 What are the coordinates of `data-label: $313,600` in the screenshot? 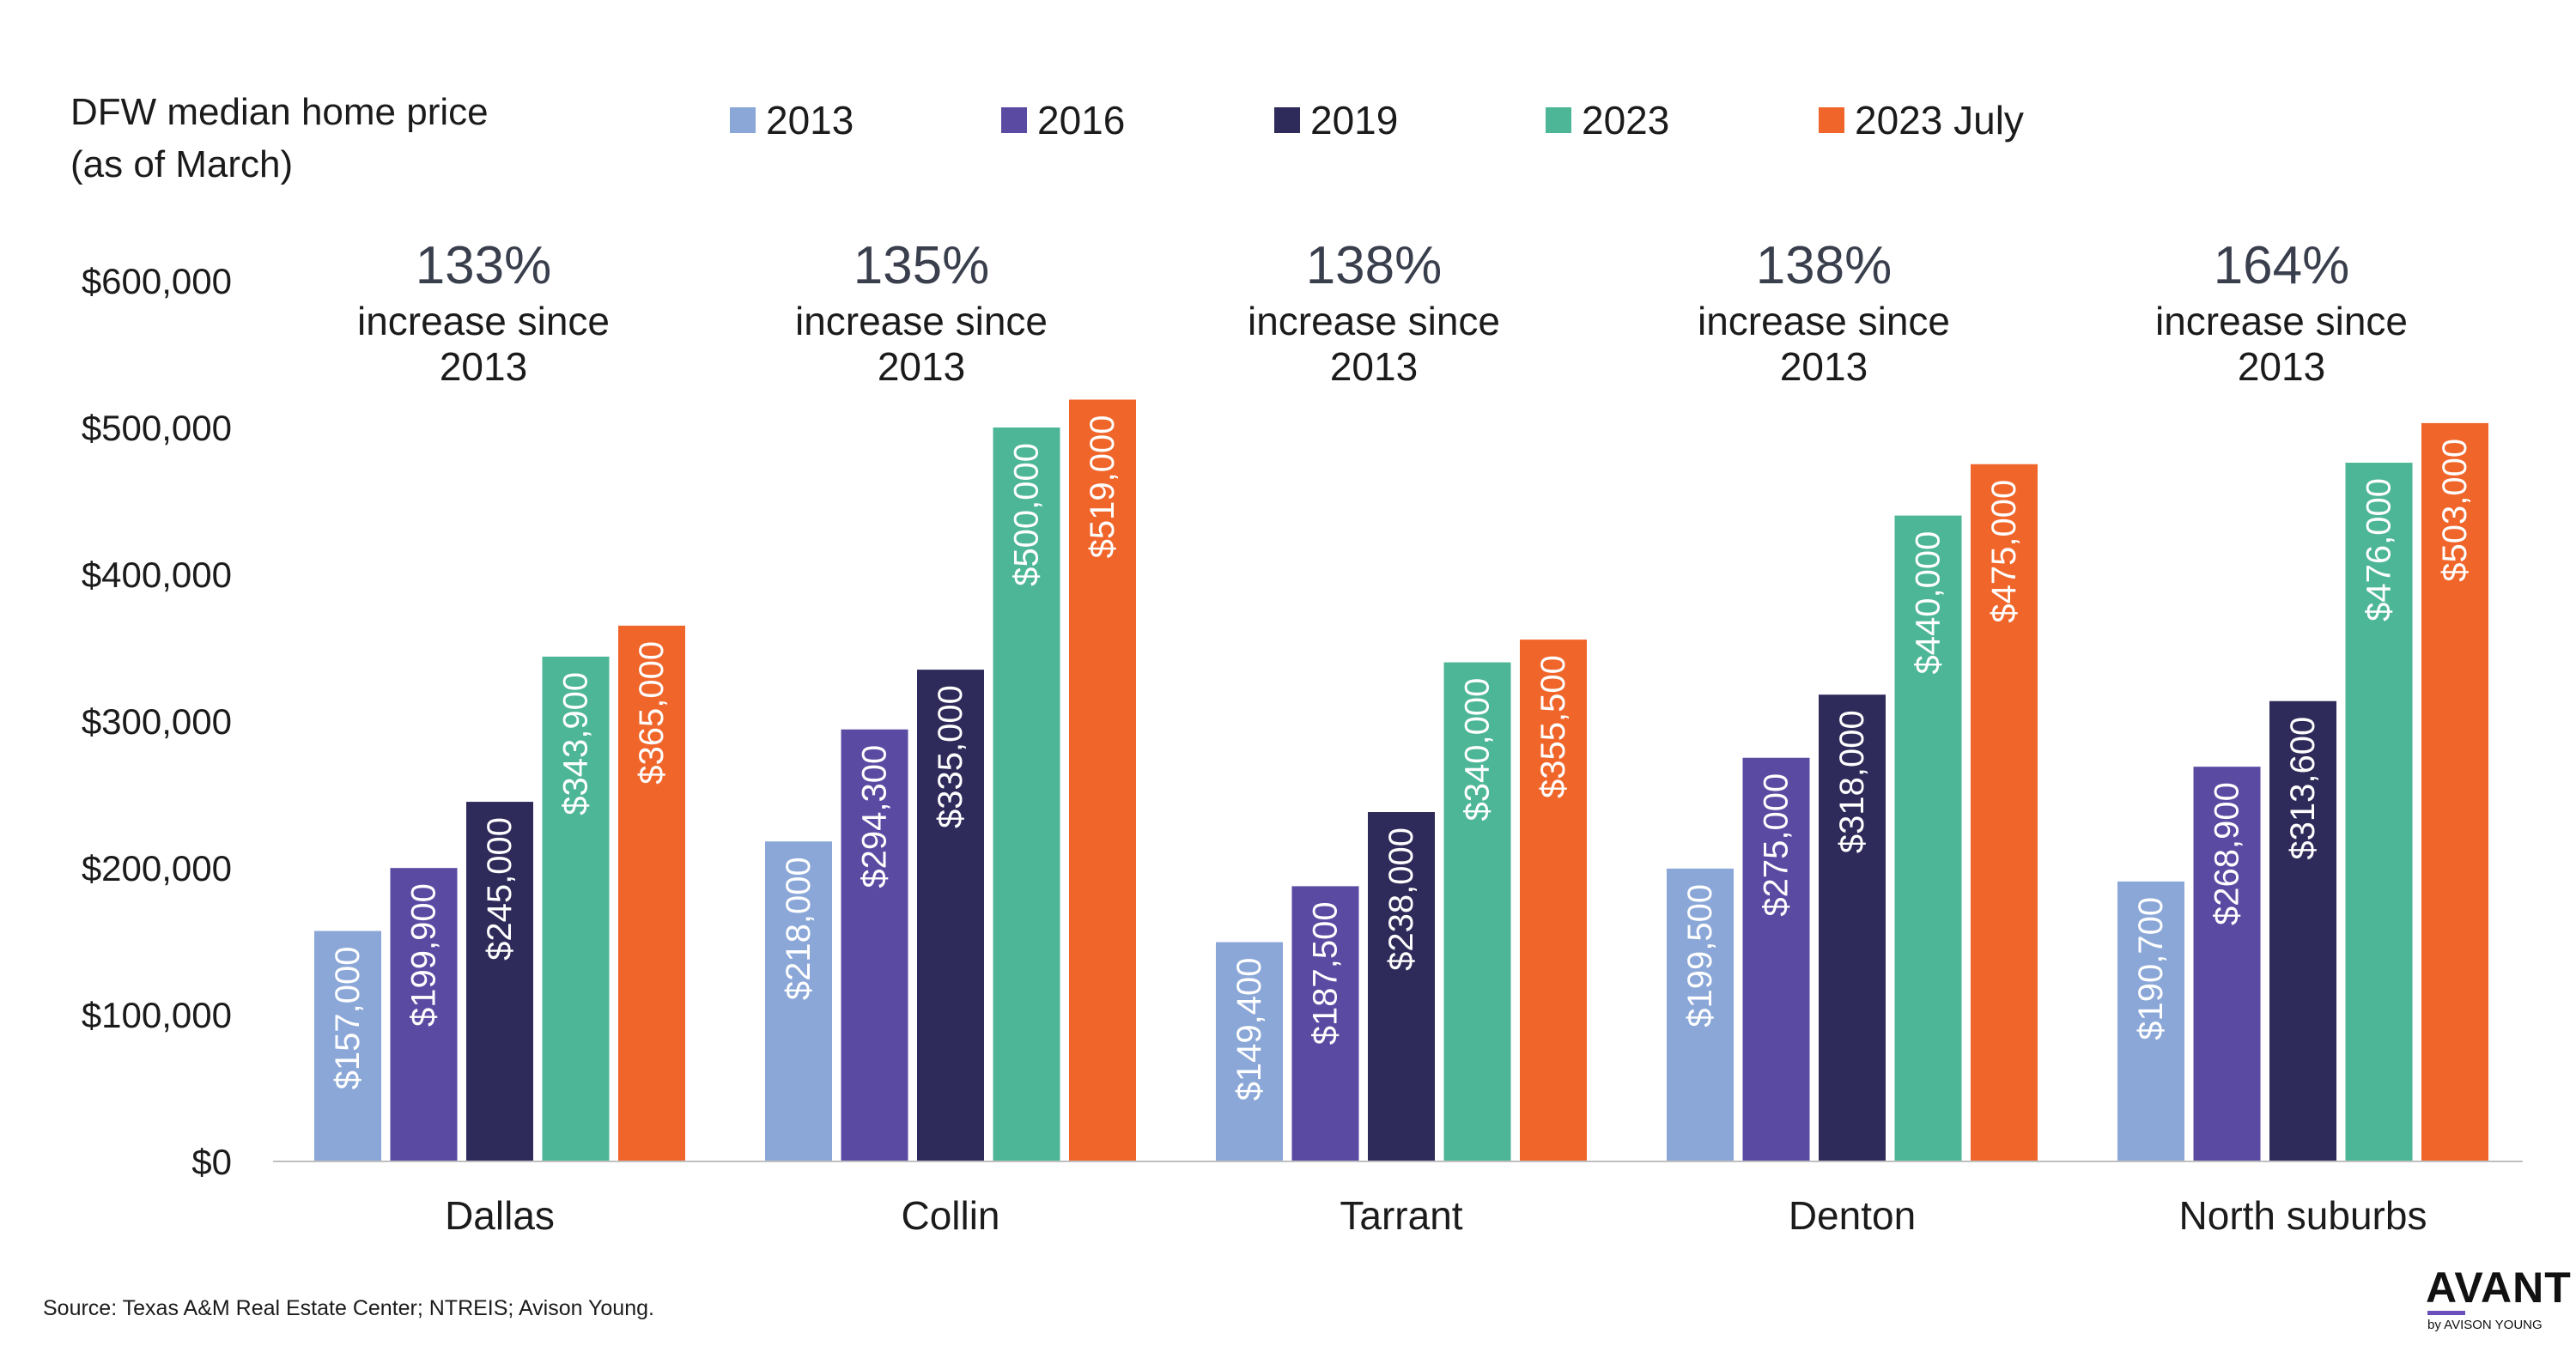 It's located at (2303, 788).